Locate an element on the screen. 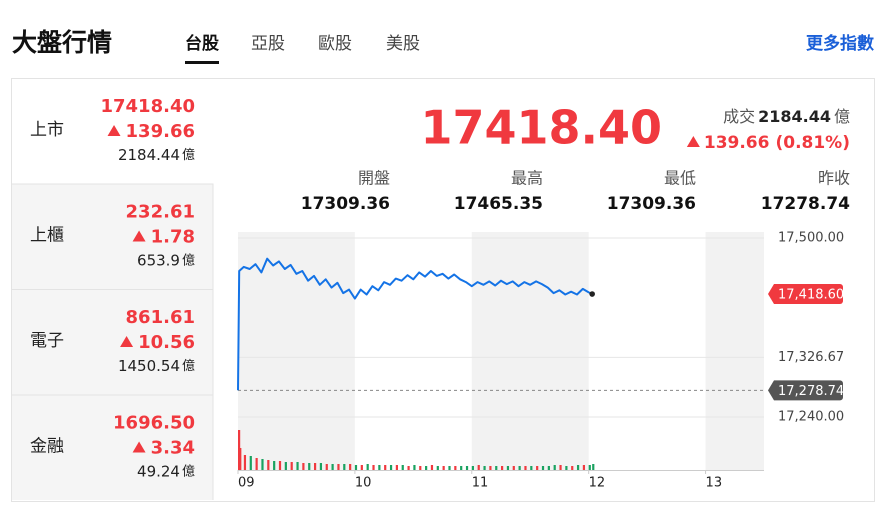 The width and height of the screenshot is (892, 506). market-price: 232.61 is located at coordinates (160, 212).